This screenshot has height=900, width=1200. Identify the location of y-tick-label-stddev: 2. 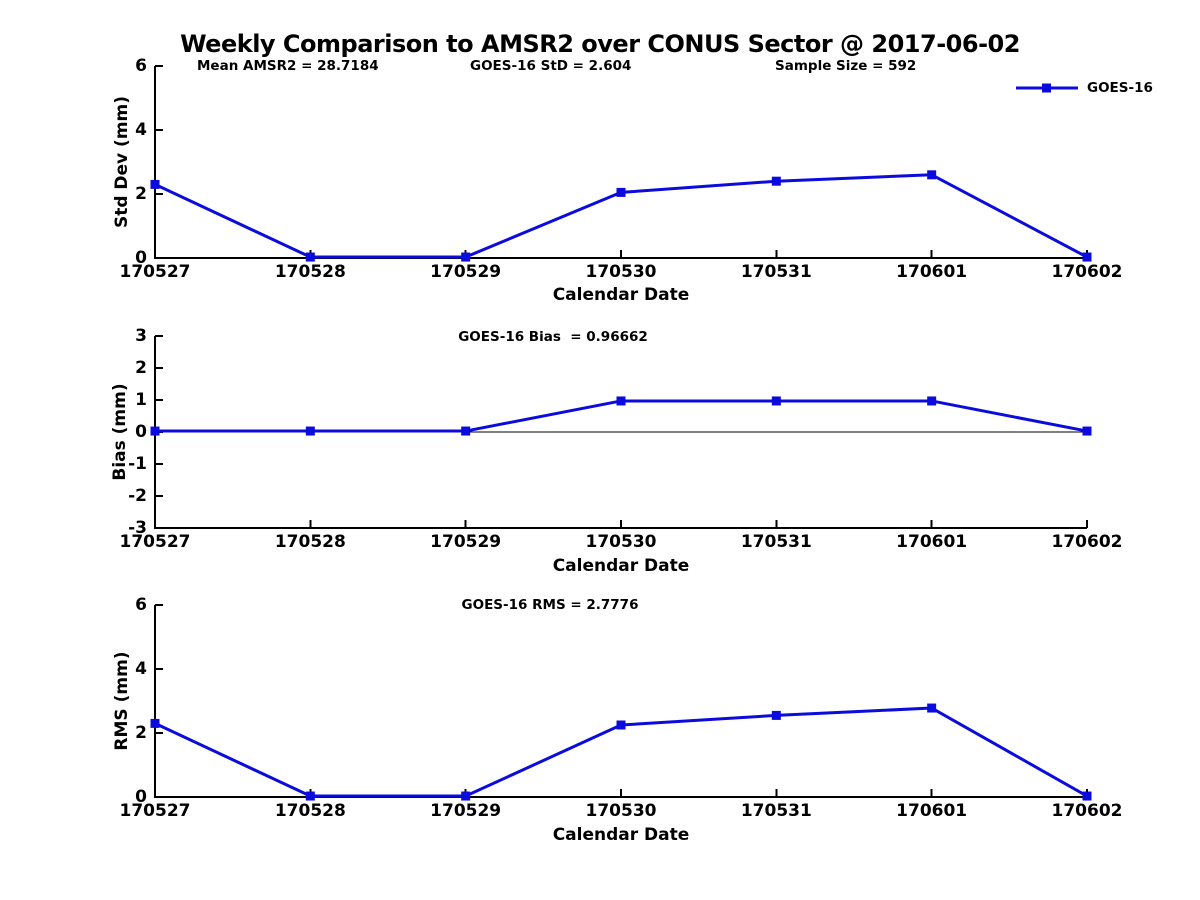
(141, 194).